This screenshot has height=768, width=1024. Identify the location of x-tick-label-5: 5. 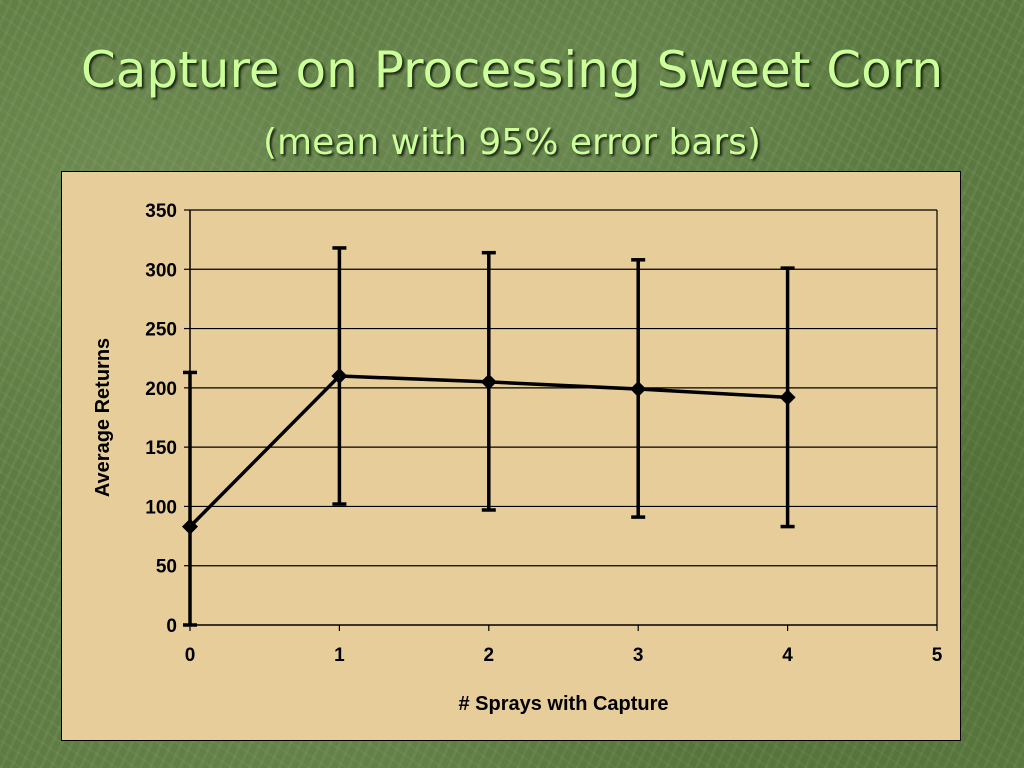
(937, 655).